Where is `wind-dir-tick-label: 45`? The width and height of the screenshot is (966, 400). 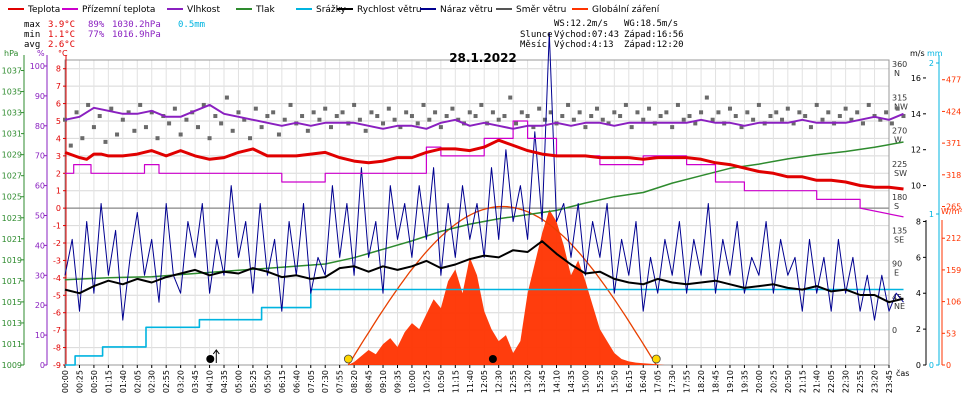 wind-dir-tick-label: 45 is located at coordinates (897, 297).